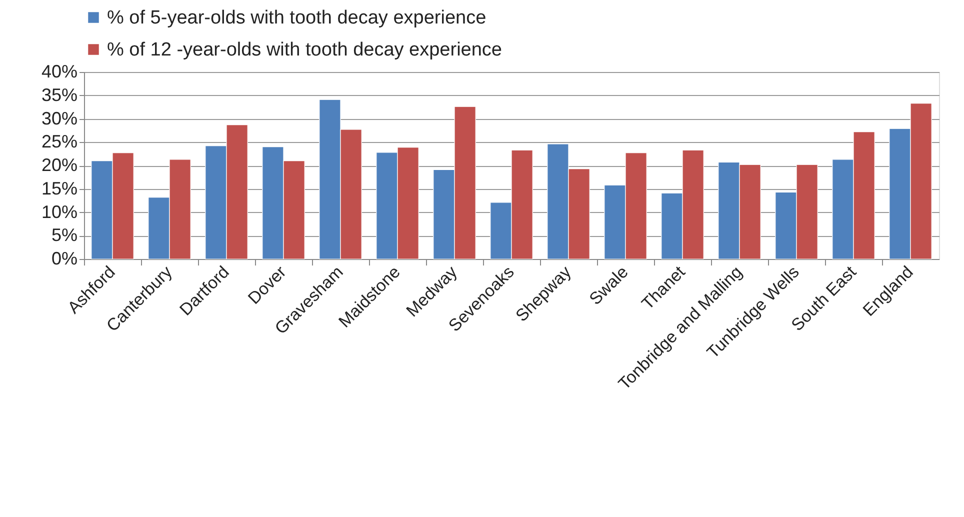 The height and width of the screenshot is (517, 964). Describe the element at coordinates (59, 142) in the screenshot. I see `y-tick-label: 25%` at that location.